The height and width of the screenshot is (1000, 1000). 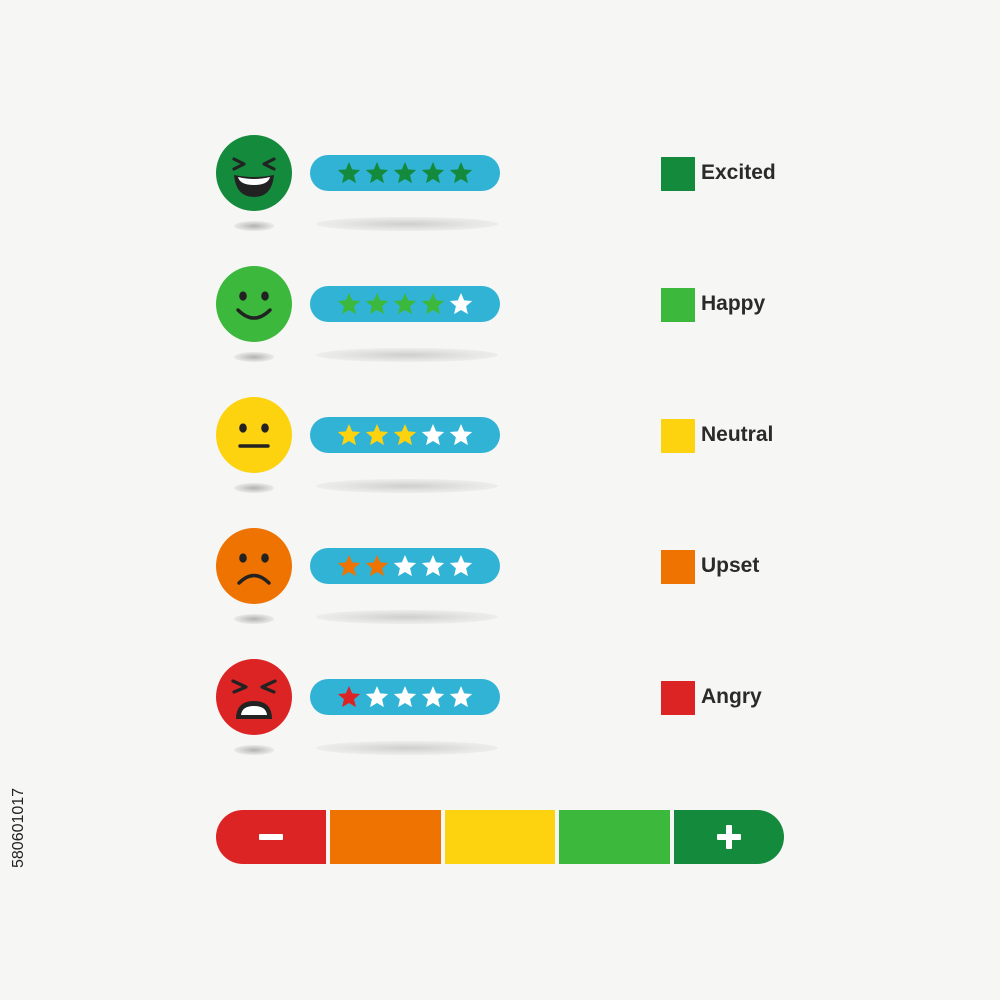 What do you see at coordinates (678, 305) in the screenshot?
I see `legend-swatch-happy` at bounding box center [678, 305].